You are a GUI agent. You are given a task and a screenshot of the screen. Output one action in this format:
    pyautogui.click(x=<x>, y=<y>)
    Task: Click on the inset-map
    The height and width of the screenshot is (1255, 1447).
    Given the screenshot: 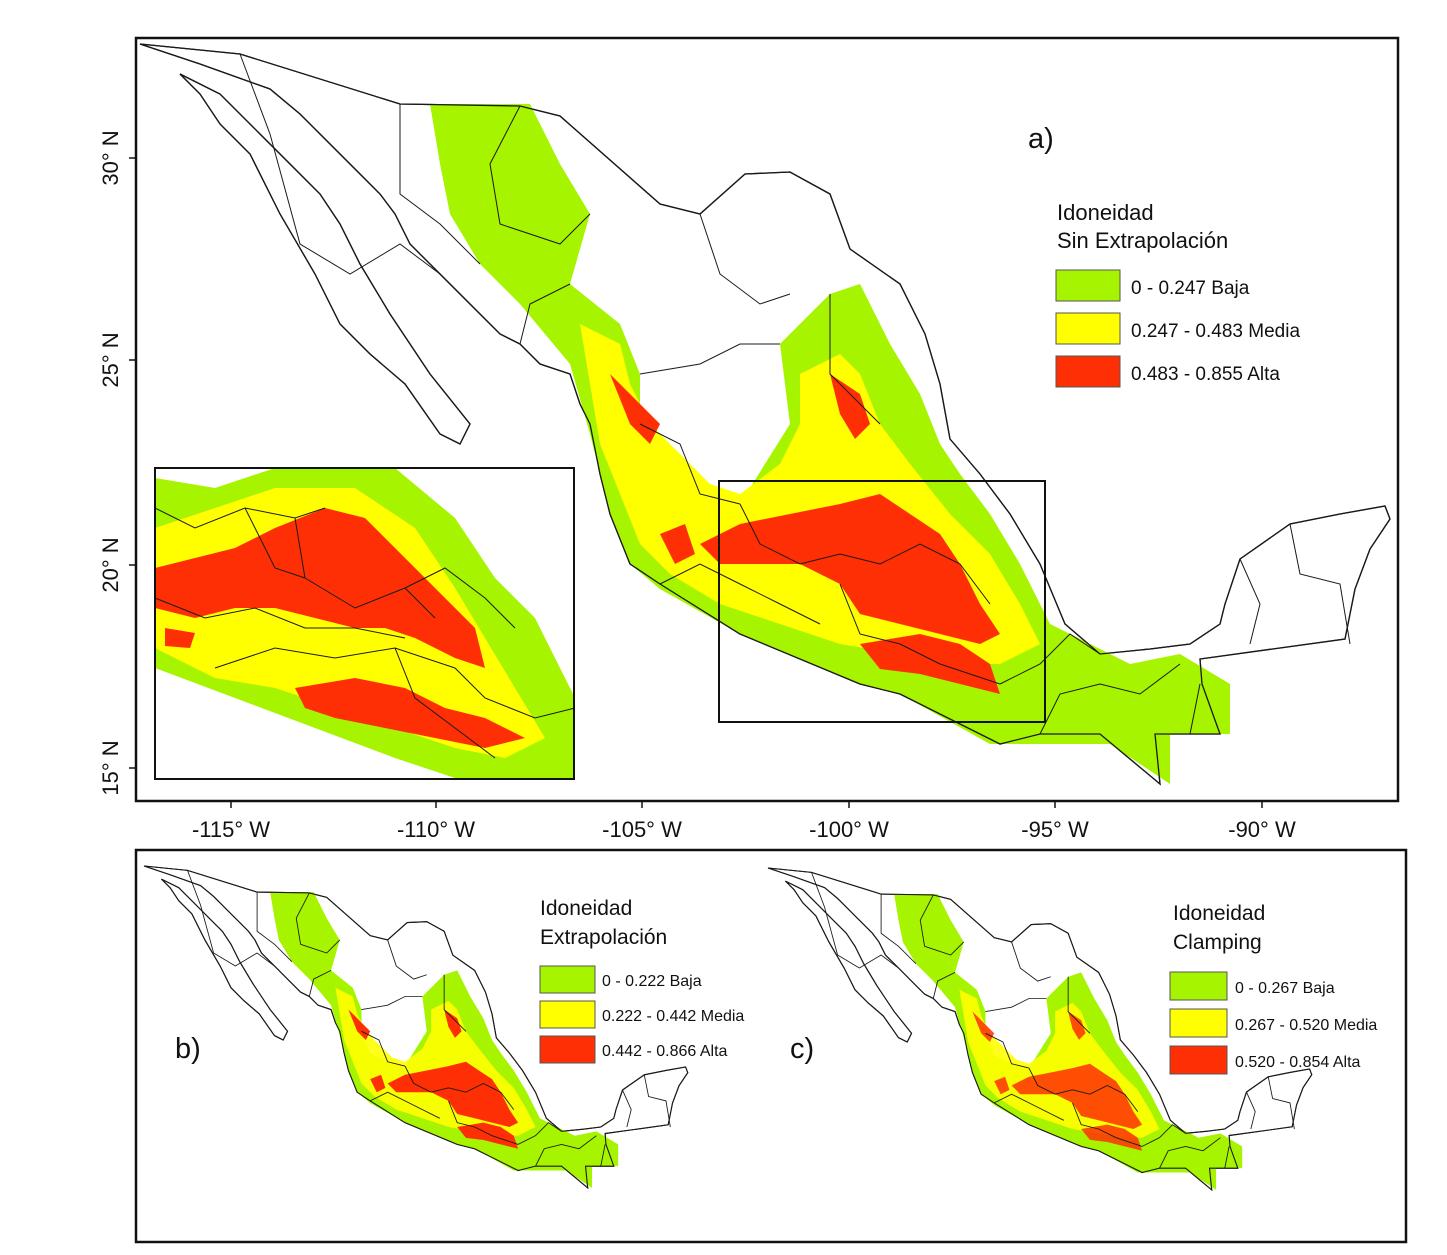 What is the action you would take?
    pyautogui.click(x=365, y=623)
    